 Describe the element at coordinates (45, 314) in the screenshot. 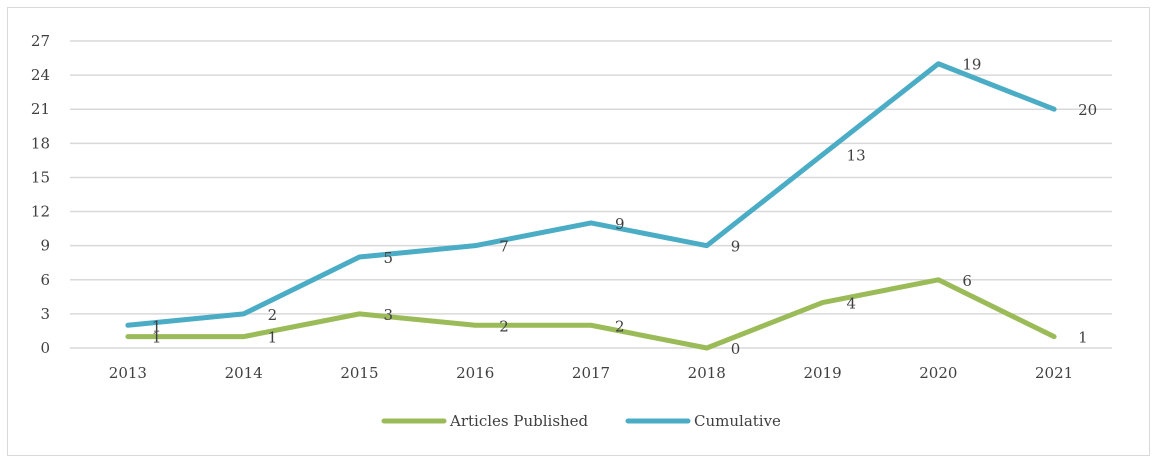

I see `y-tick-label: 3` at that location.